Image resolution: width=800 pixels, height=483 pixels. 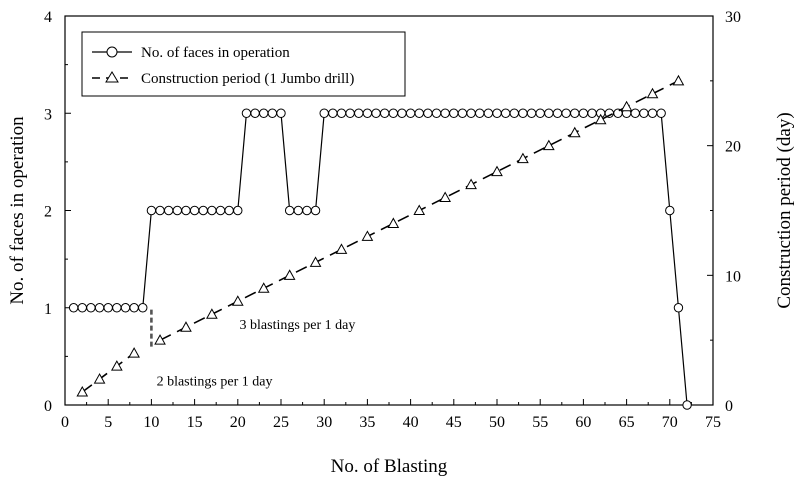 I want to click on y-right-tick-label: 30, so click(x=733, y=17).